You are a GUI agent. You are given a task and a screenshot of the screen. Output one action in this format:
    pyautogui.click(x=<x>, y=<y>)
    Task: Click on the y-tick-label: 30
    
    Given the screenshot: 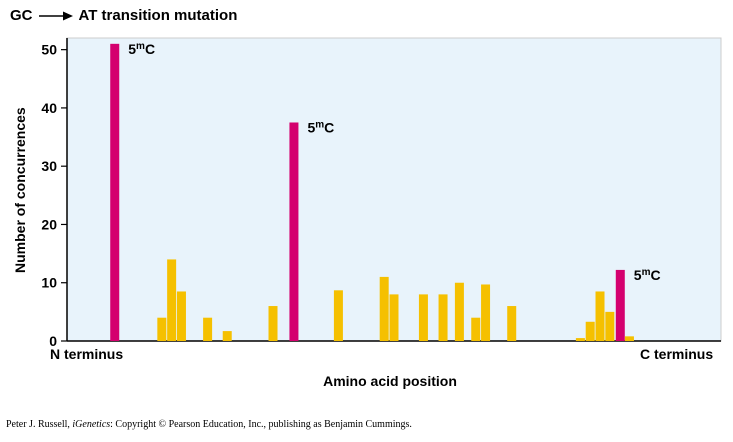 What is the action you would take?
    pyautogui.click(x=49, y=166)
    